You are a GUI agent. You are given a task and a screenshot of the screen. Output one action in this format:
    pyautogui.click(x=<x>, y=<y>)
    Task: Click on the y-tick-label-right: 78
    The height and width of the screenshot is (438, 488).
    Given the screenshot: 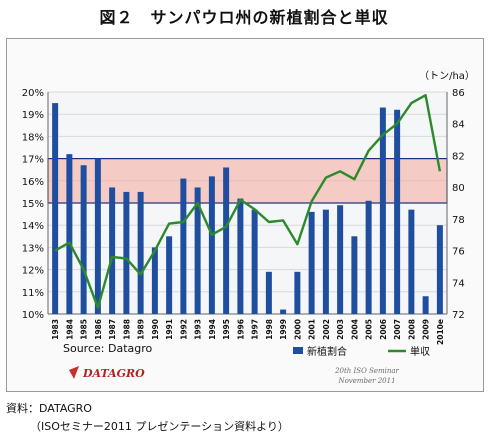 What is the action you would take?
    pyautogui.click(x=458, y=220)
    